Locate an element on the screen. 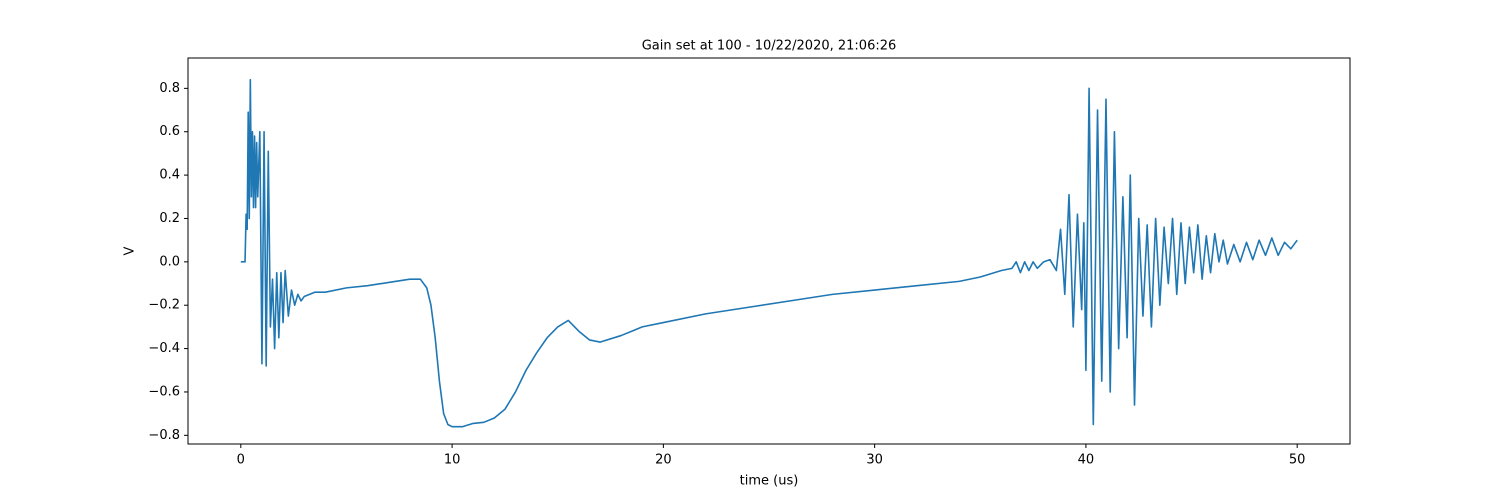 The height and width of the screenshot is (500, 1500). y-tick-label: 0.2 is located at coordinates (169, 218).